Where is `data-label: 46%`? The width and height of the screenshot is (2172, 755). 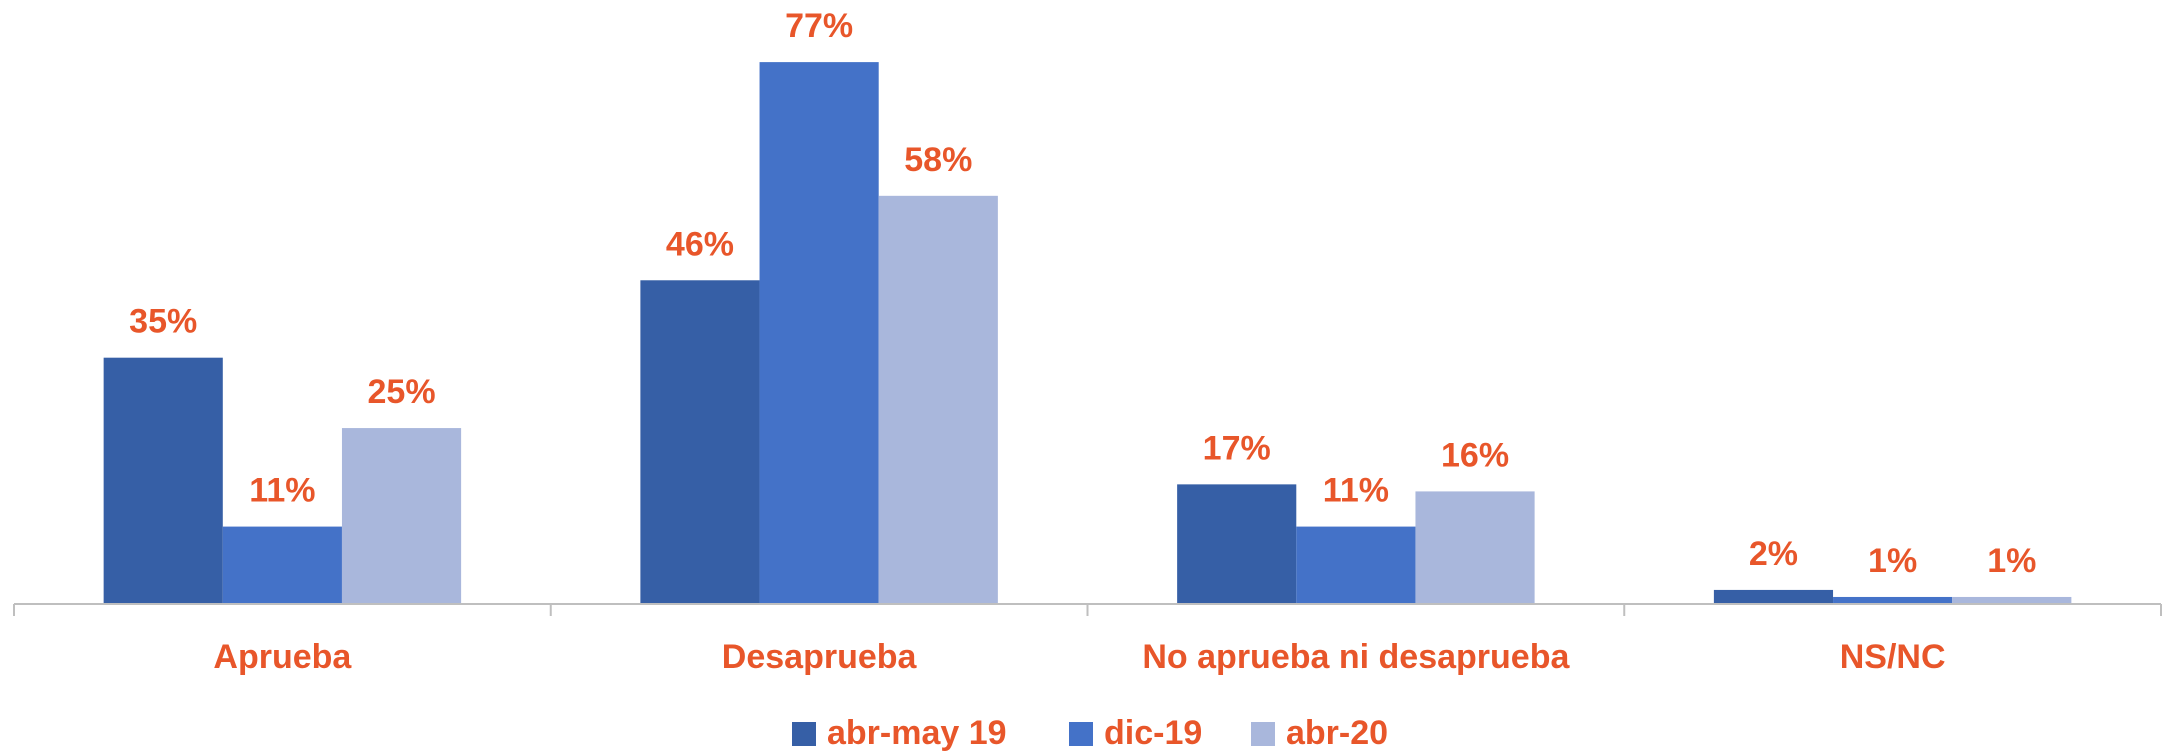
data-label: 46% is located at coordinates (700, 244).